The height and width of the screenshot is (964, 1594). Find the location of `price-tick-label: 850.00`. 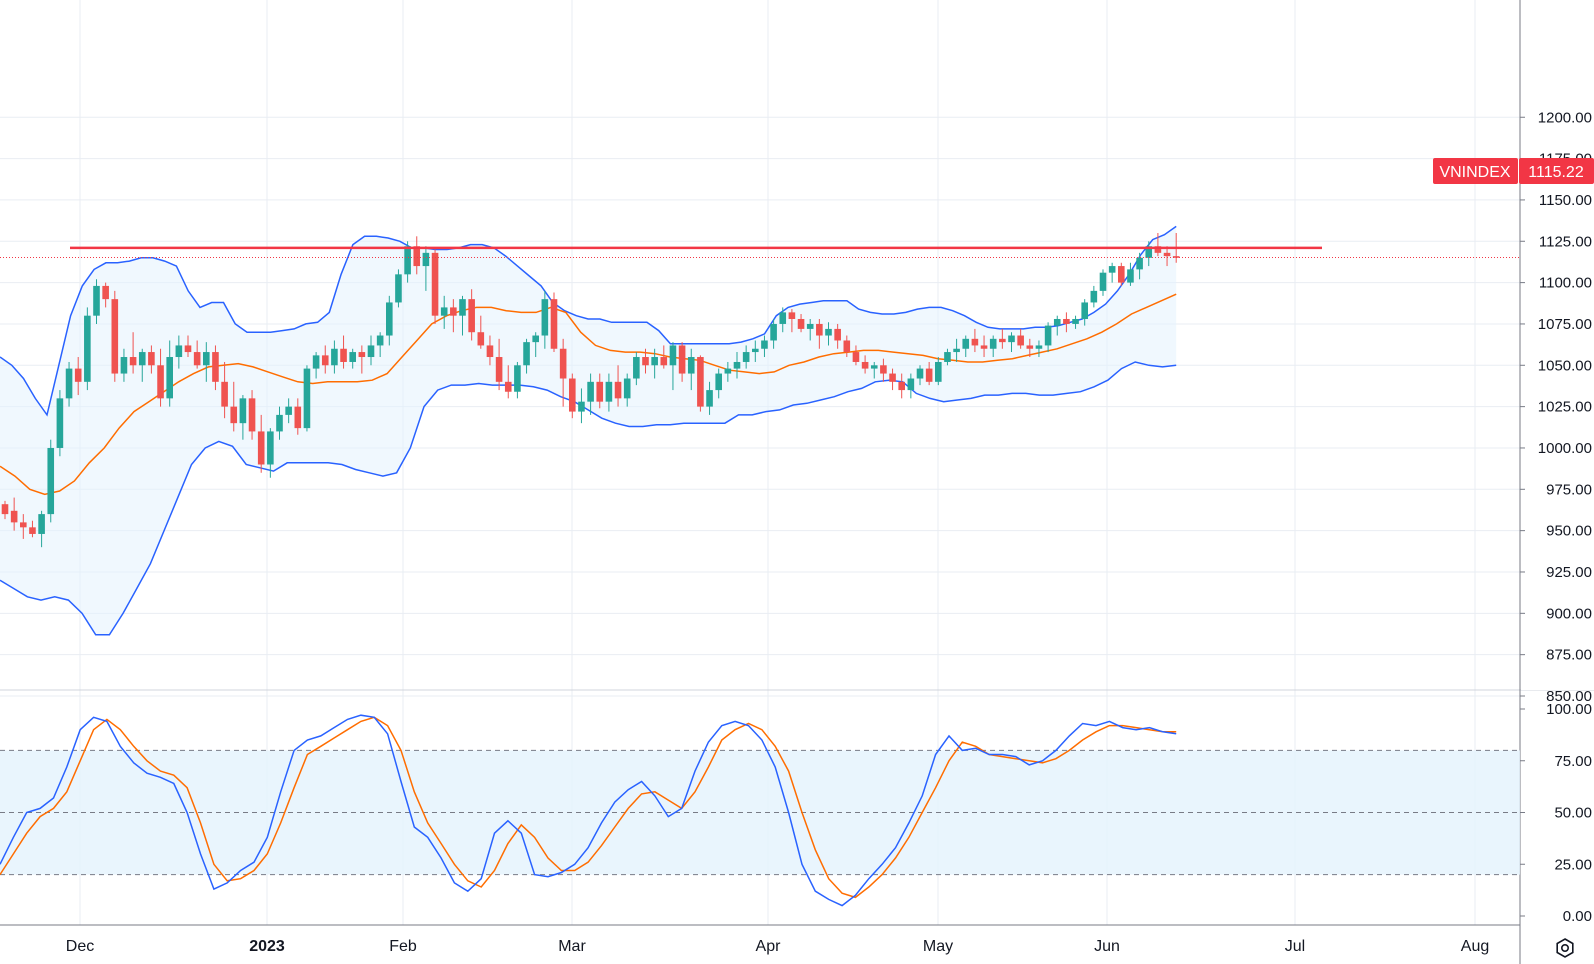

price-tick-label: 850.00 is located at coordinates (1569, 696).